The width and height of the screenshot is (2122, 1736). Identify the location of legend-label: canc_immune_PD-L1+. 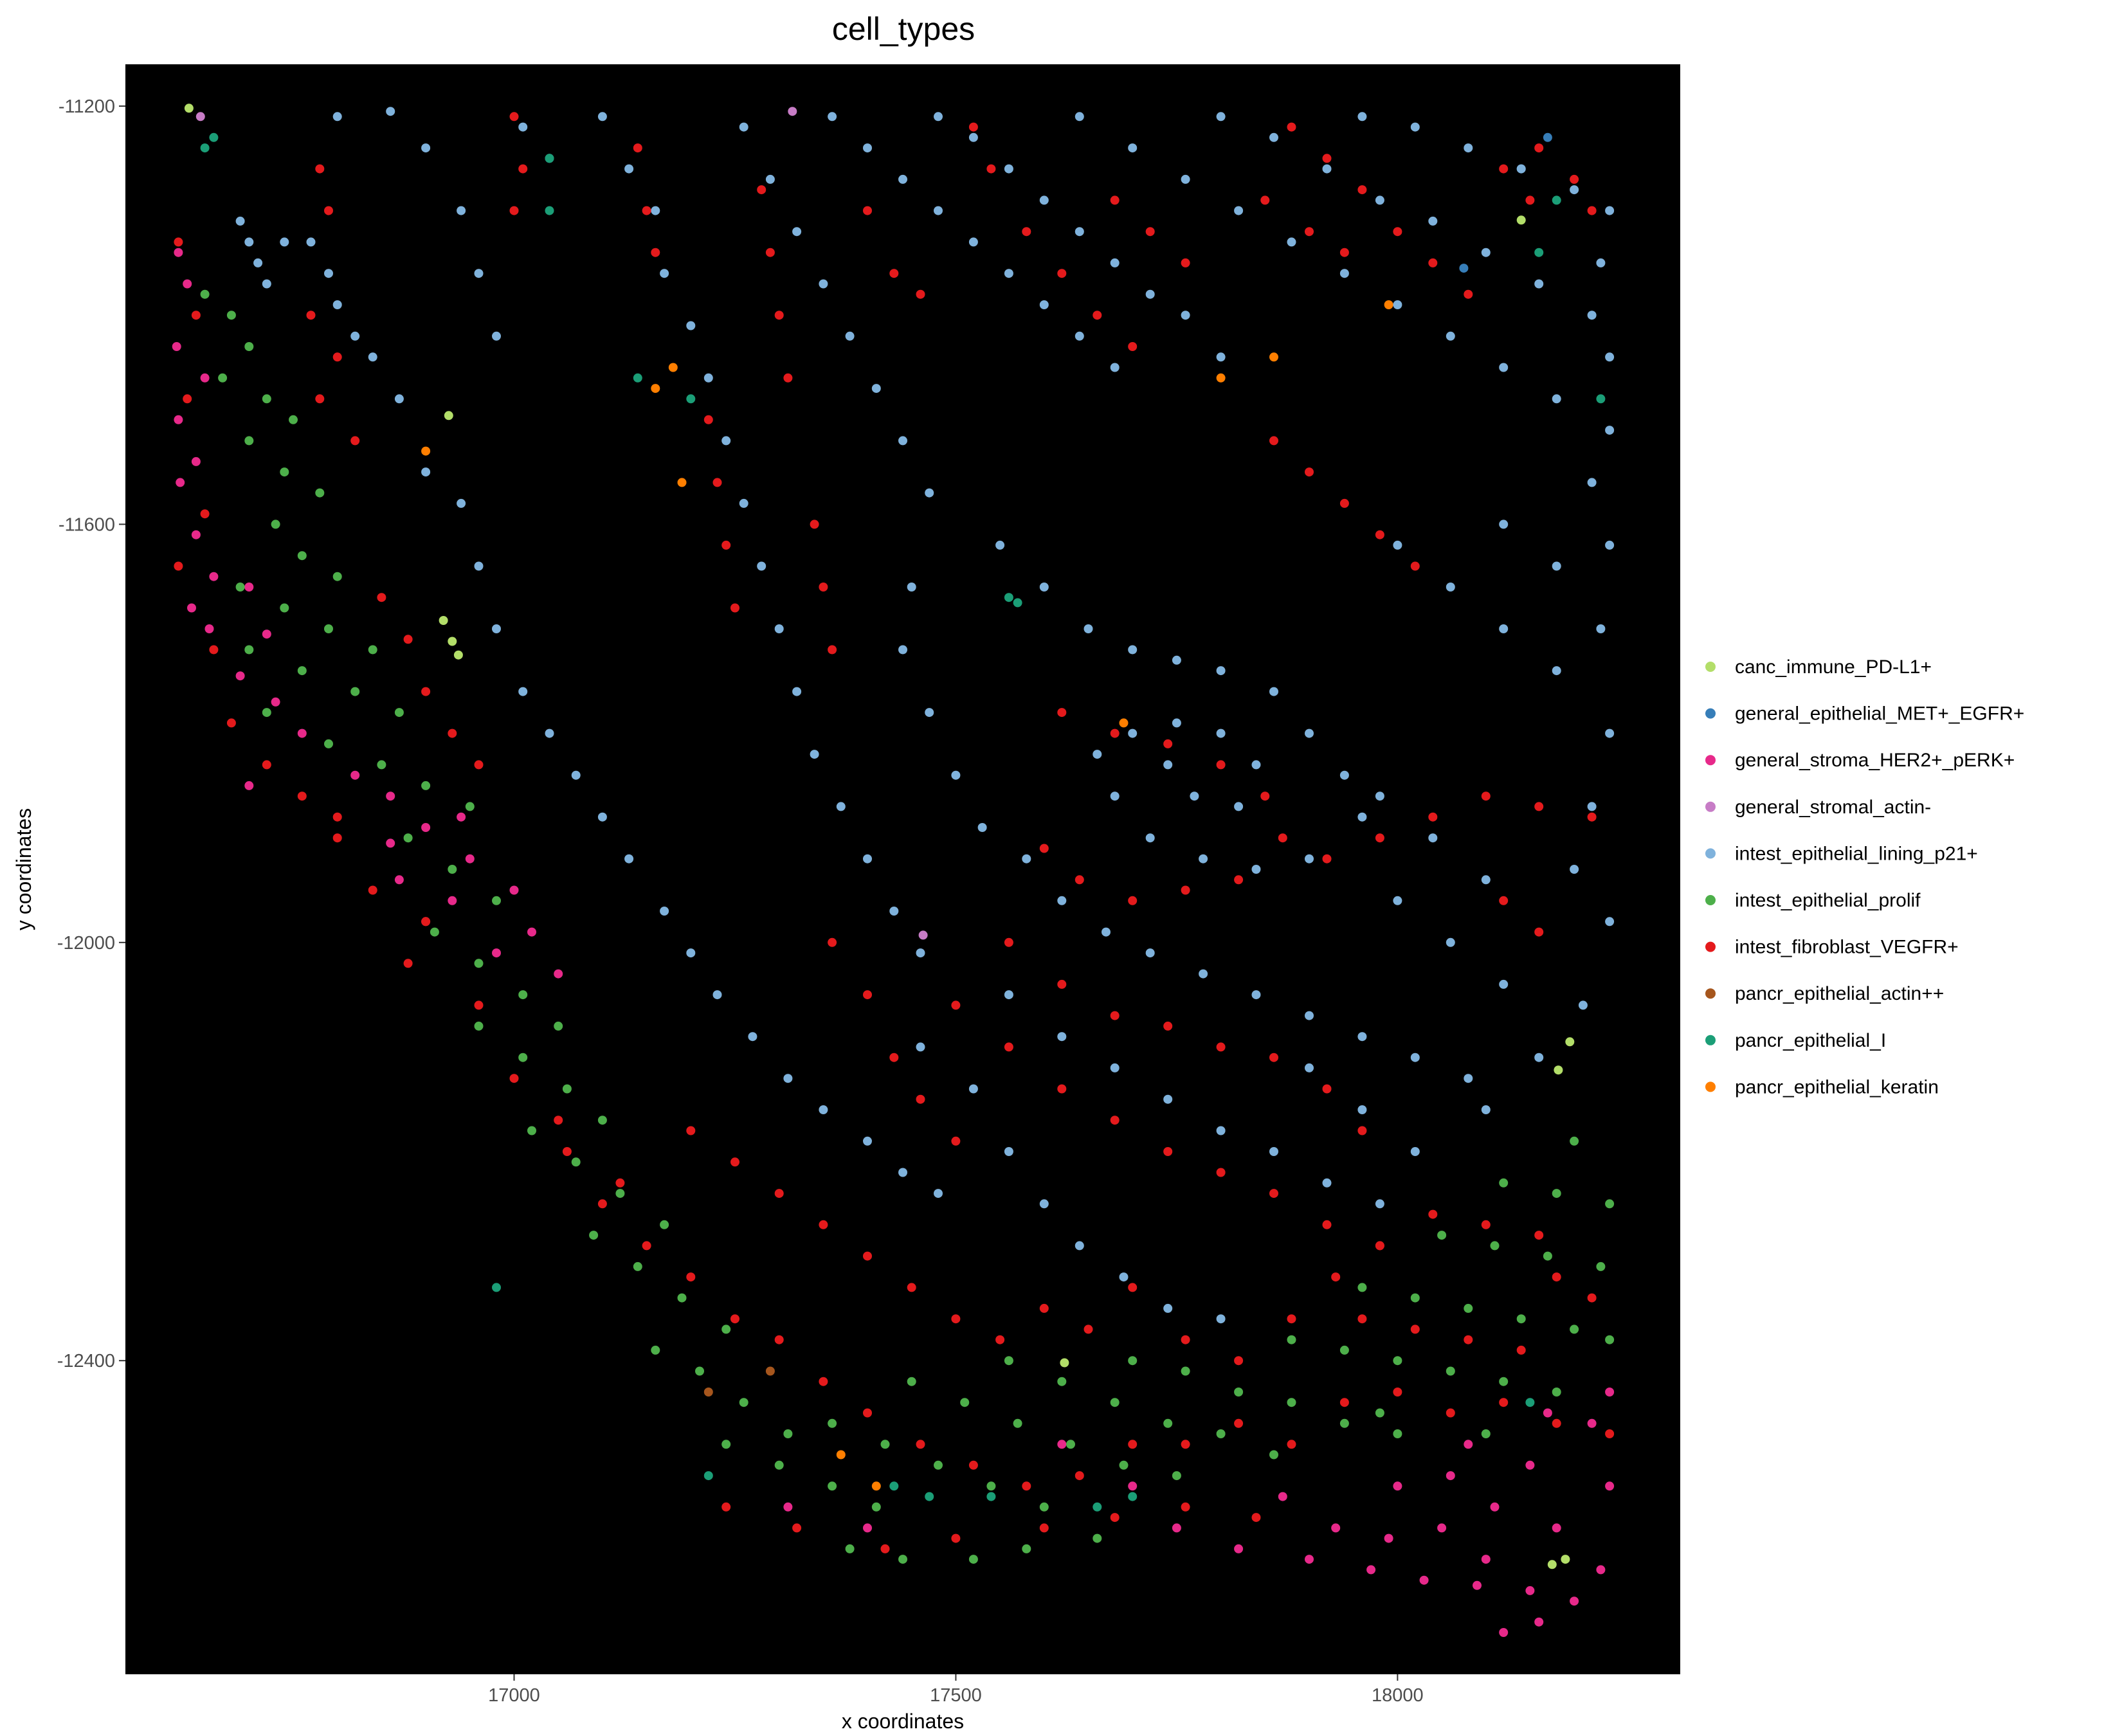
(1833, 667).